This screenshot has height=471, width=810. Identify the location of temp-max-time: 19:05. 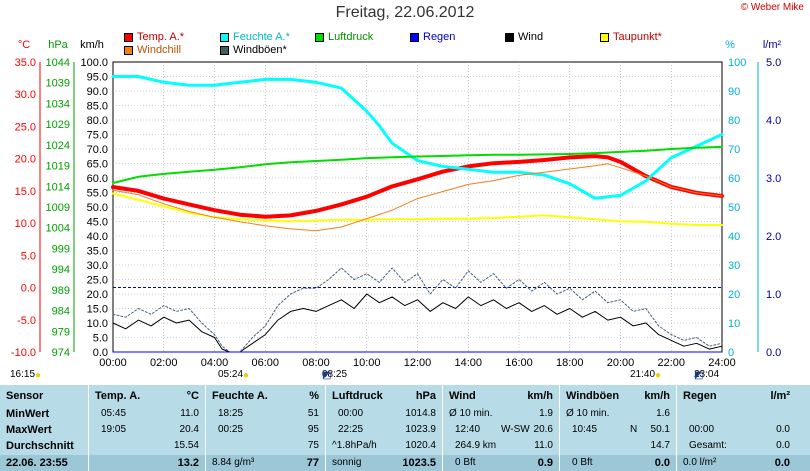
(114, 429).